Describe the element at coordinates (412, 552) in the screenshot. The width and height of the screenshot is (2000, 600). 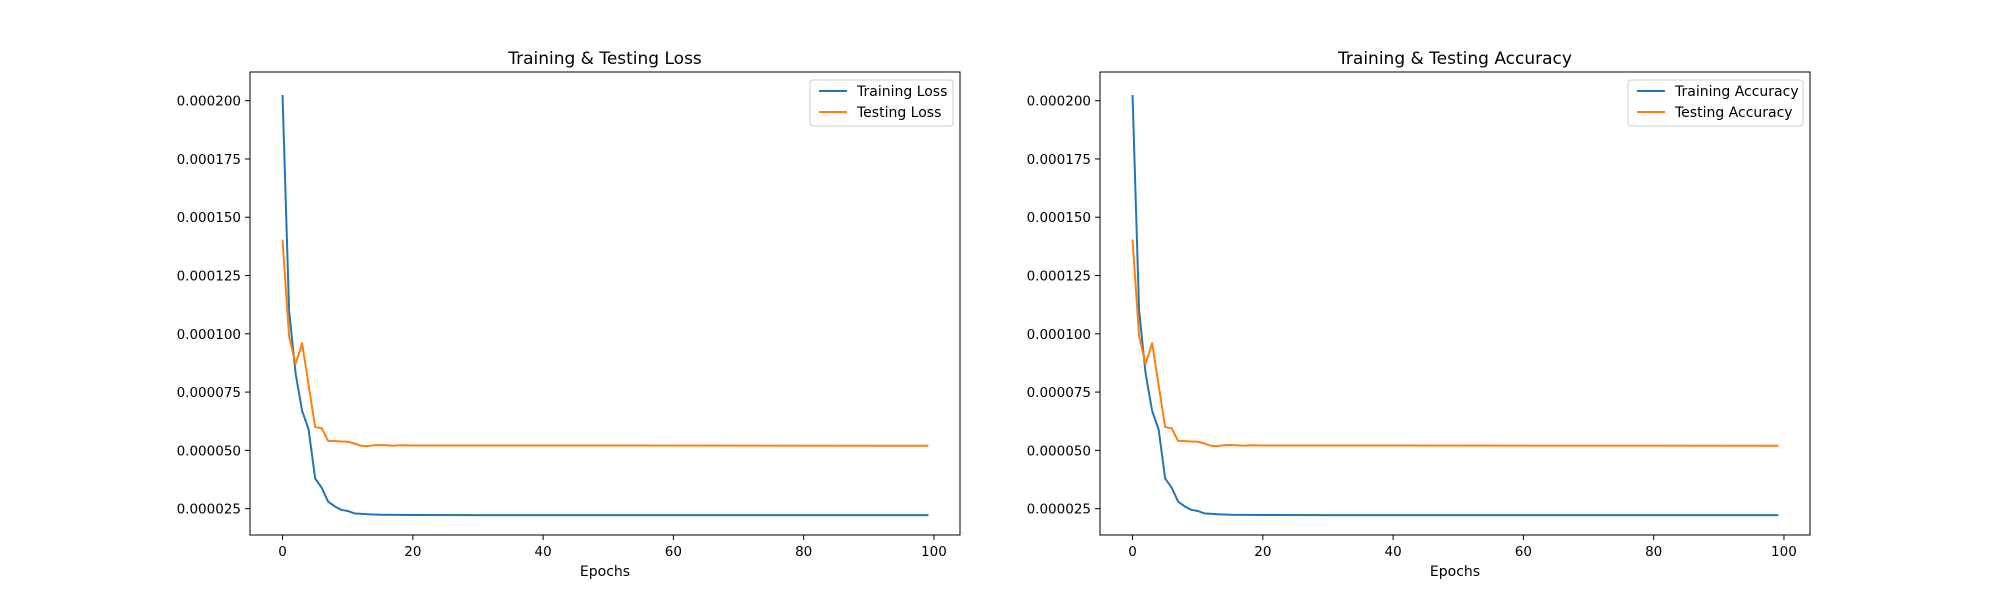
I see `loss-x-tick-label: 20` at that location.